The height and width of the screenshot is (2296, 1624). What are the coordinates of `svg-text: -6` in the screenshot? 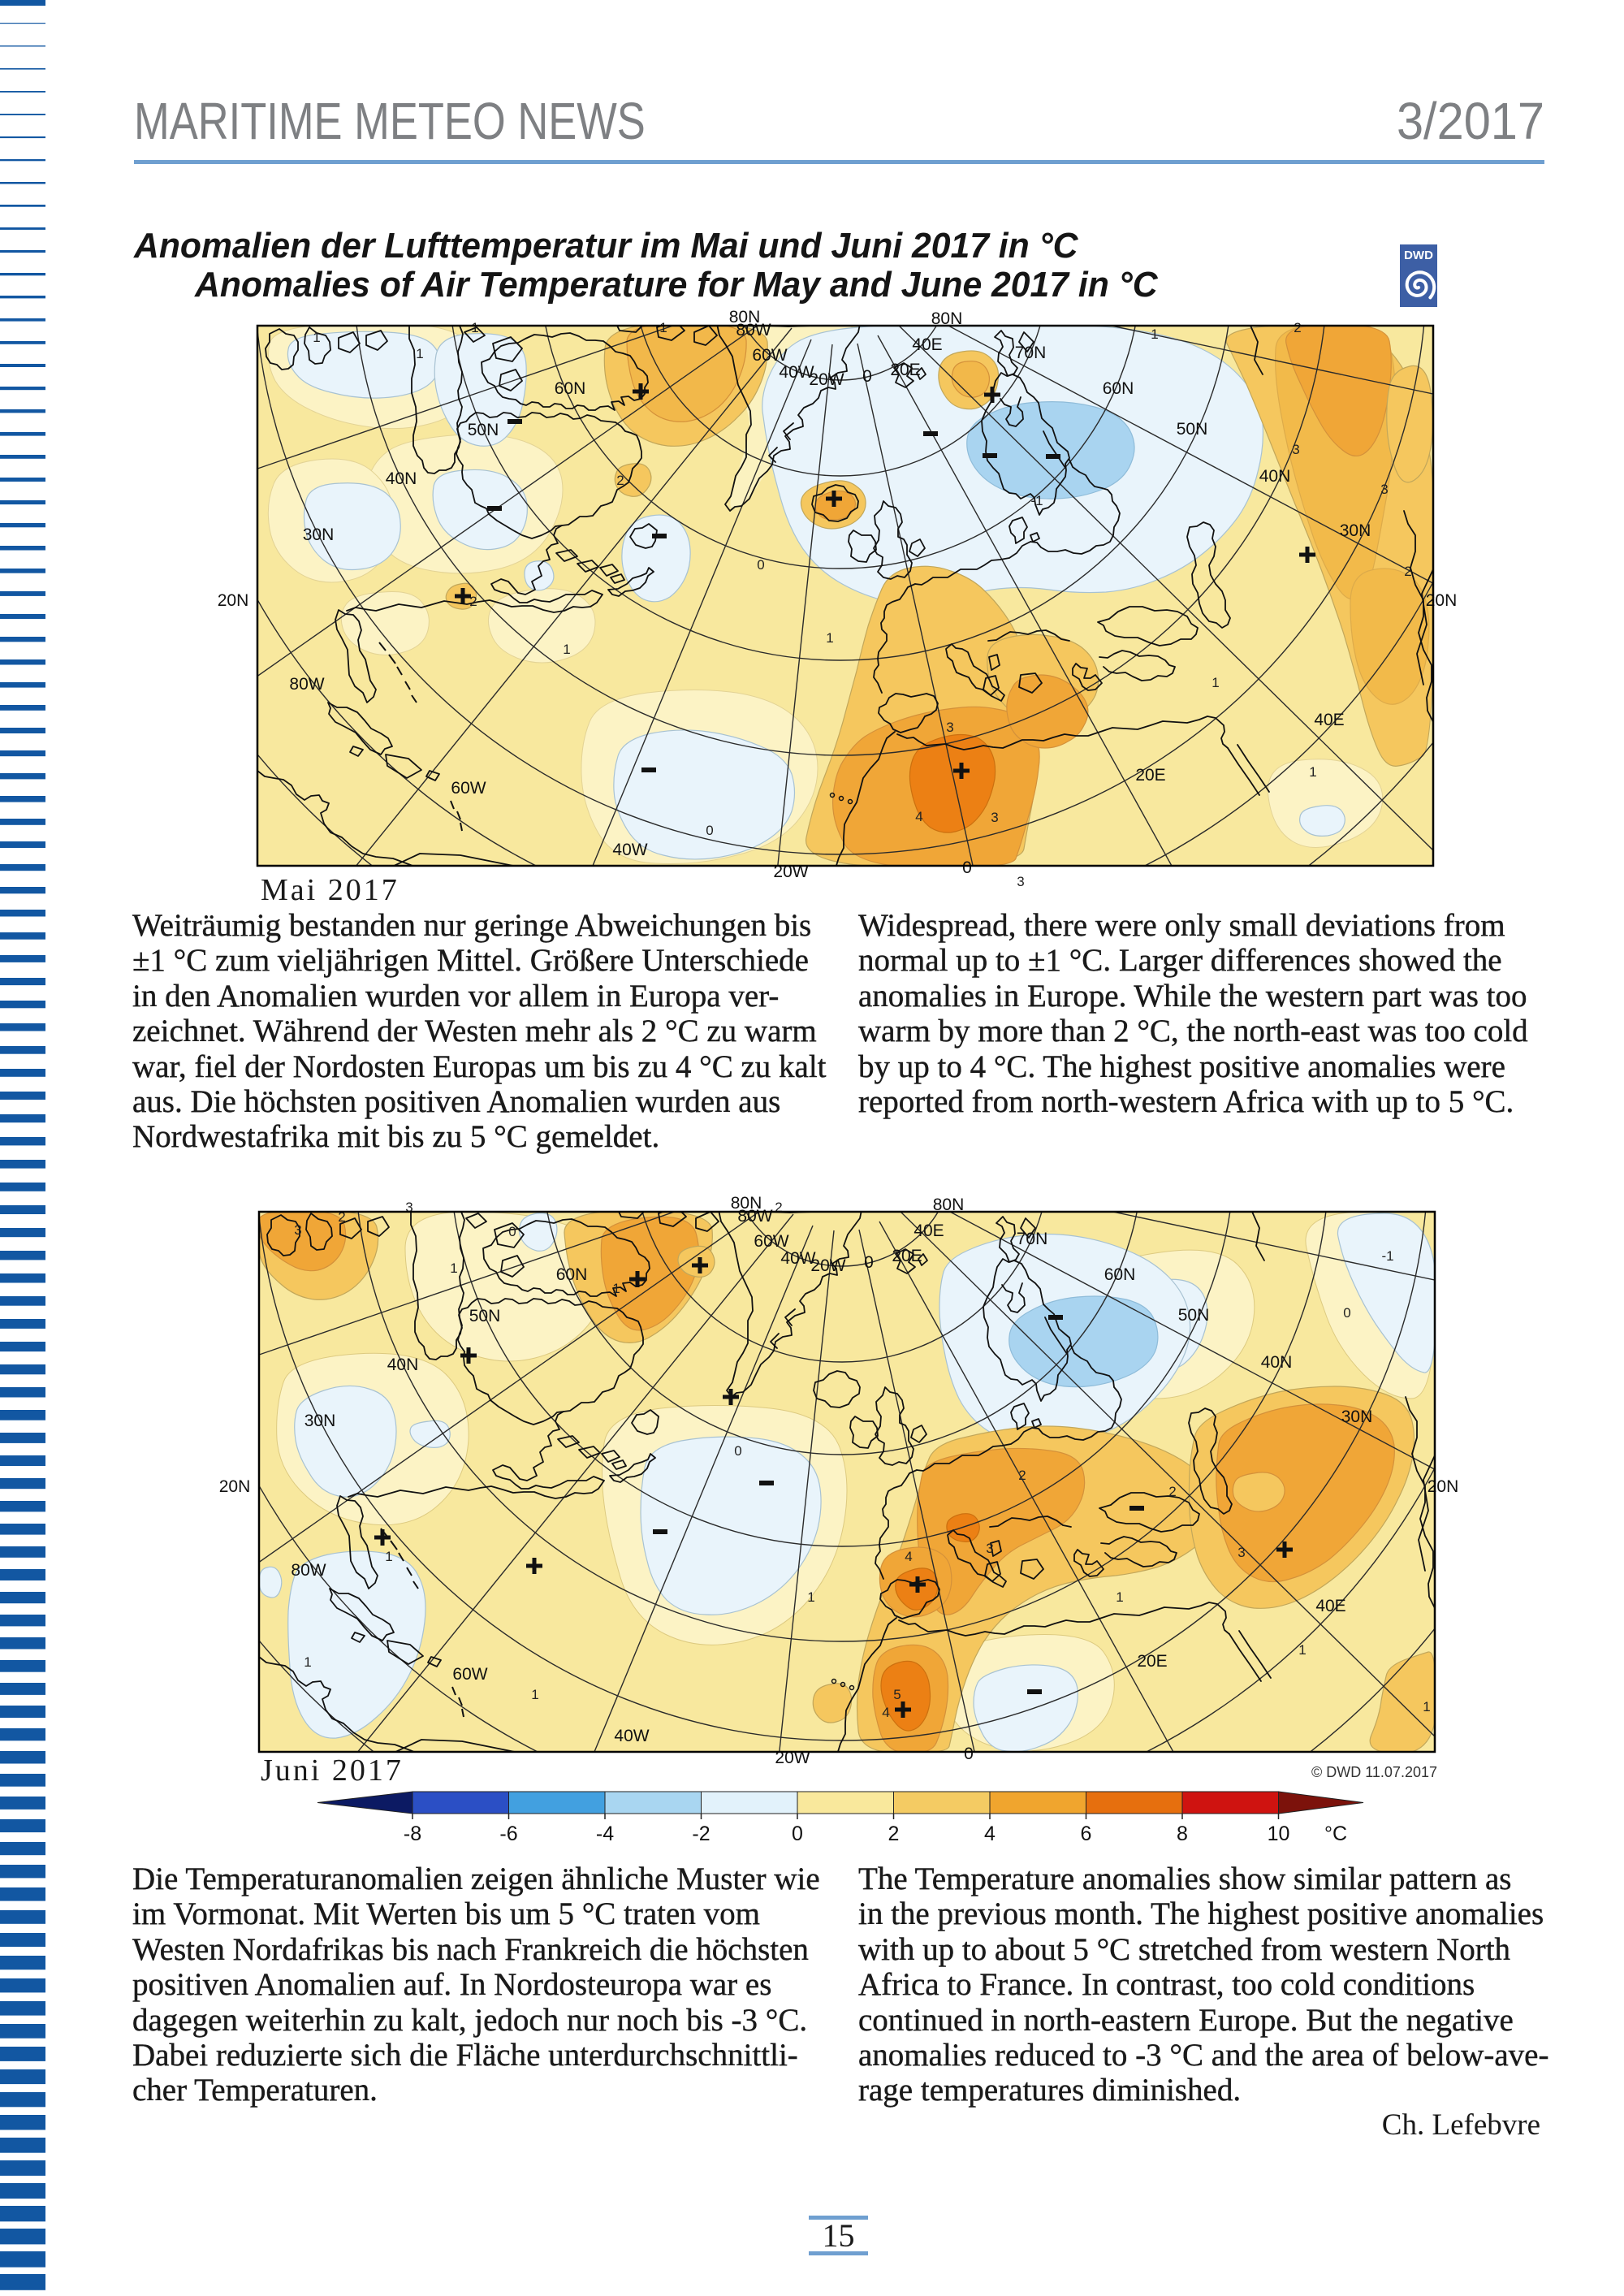 It's located at (508, 1834).